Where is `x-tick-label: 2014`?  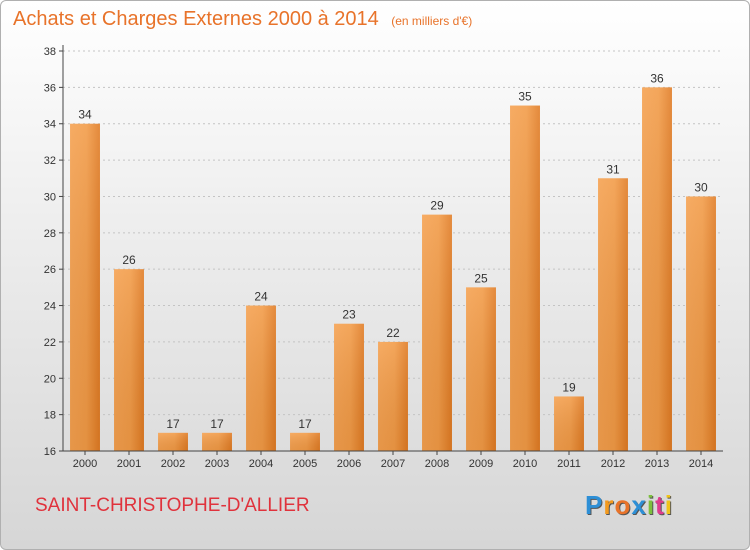 x-tick-label: 2014 is located at coordinates (701, 464).